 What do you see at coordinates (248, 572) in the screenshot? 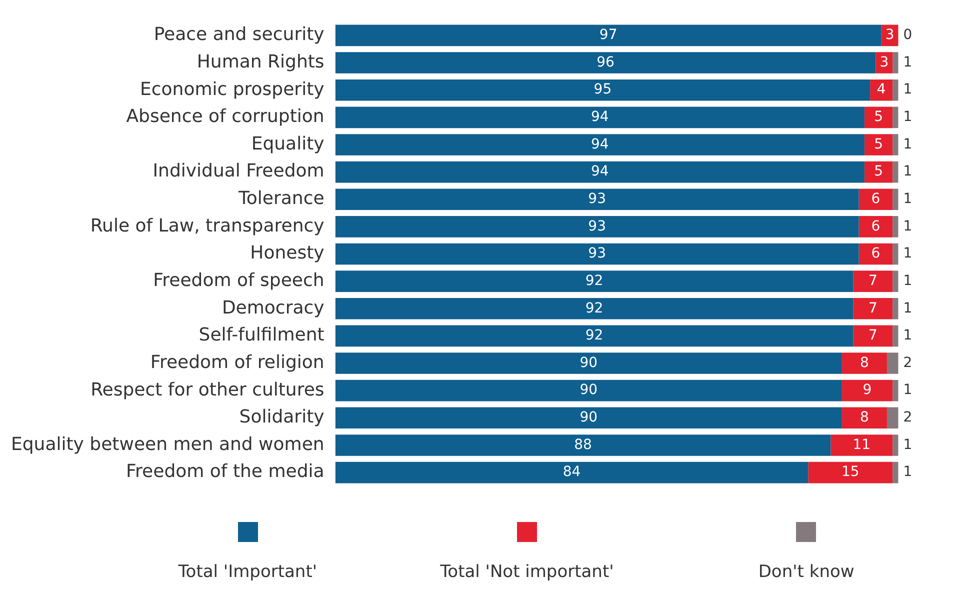
I see `legend-label: Total 'Important'` at bounding box center [248, 572].